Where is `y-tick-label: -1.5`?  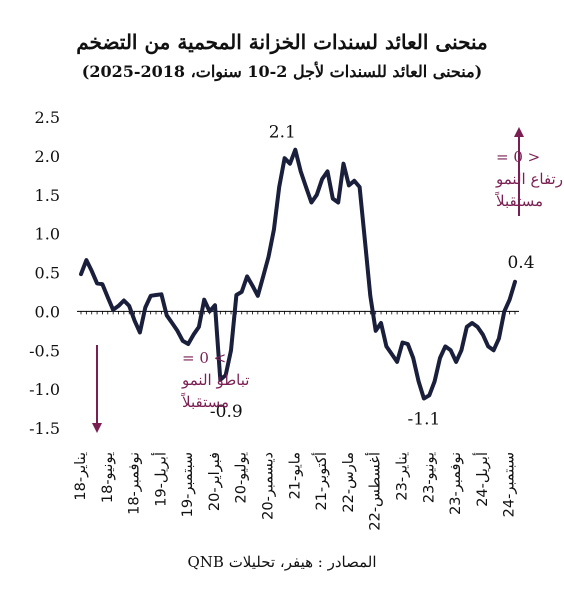 y-tick-label: -1.5 is located at coordinates (44, 428).